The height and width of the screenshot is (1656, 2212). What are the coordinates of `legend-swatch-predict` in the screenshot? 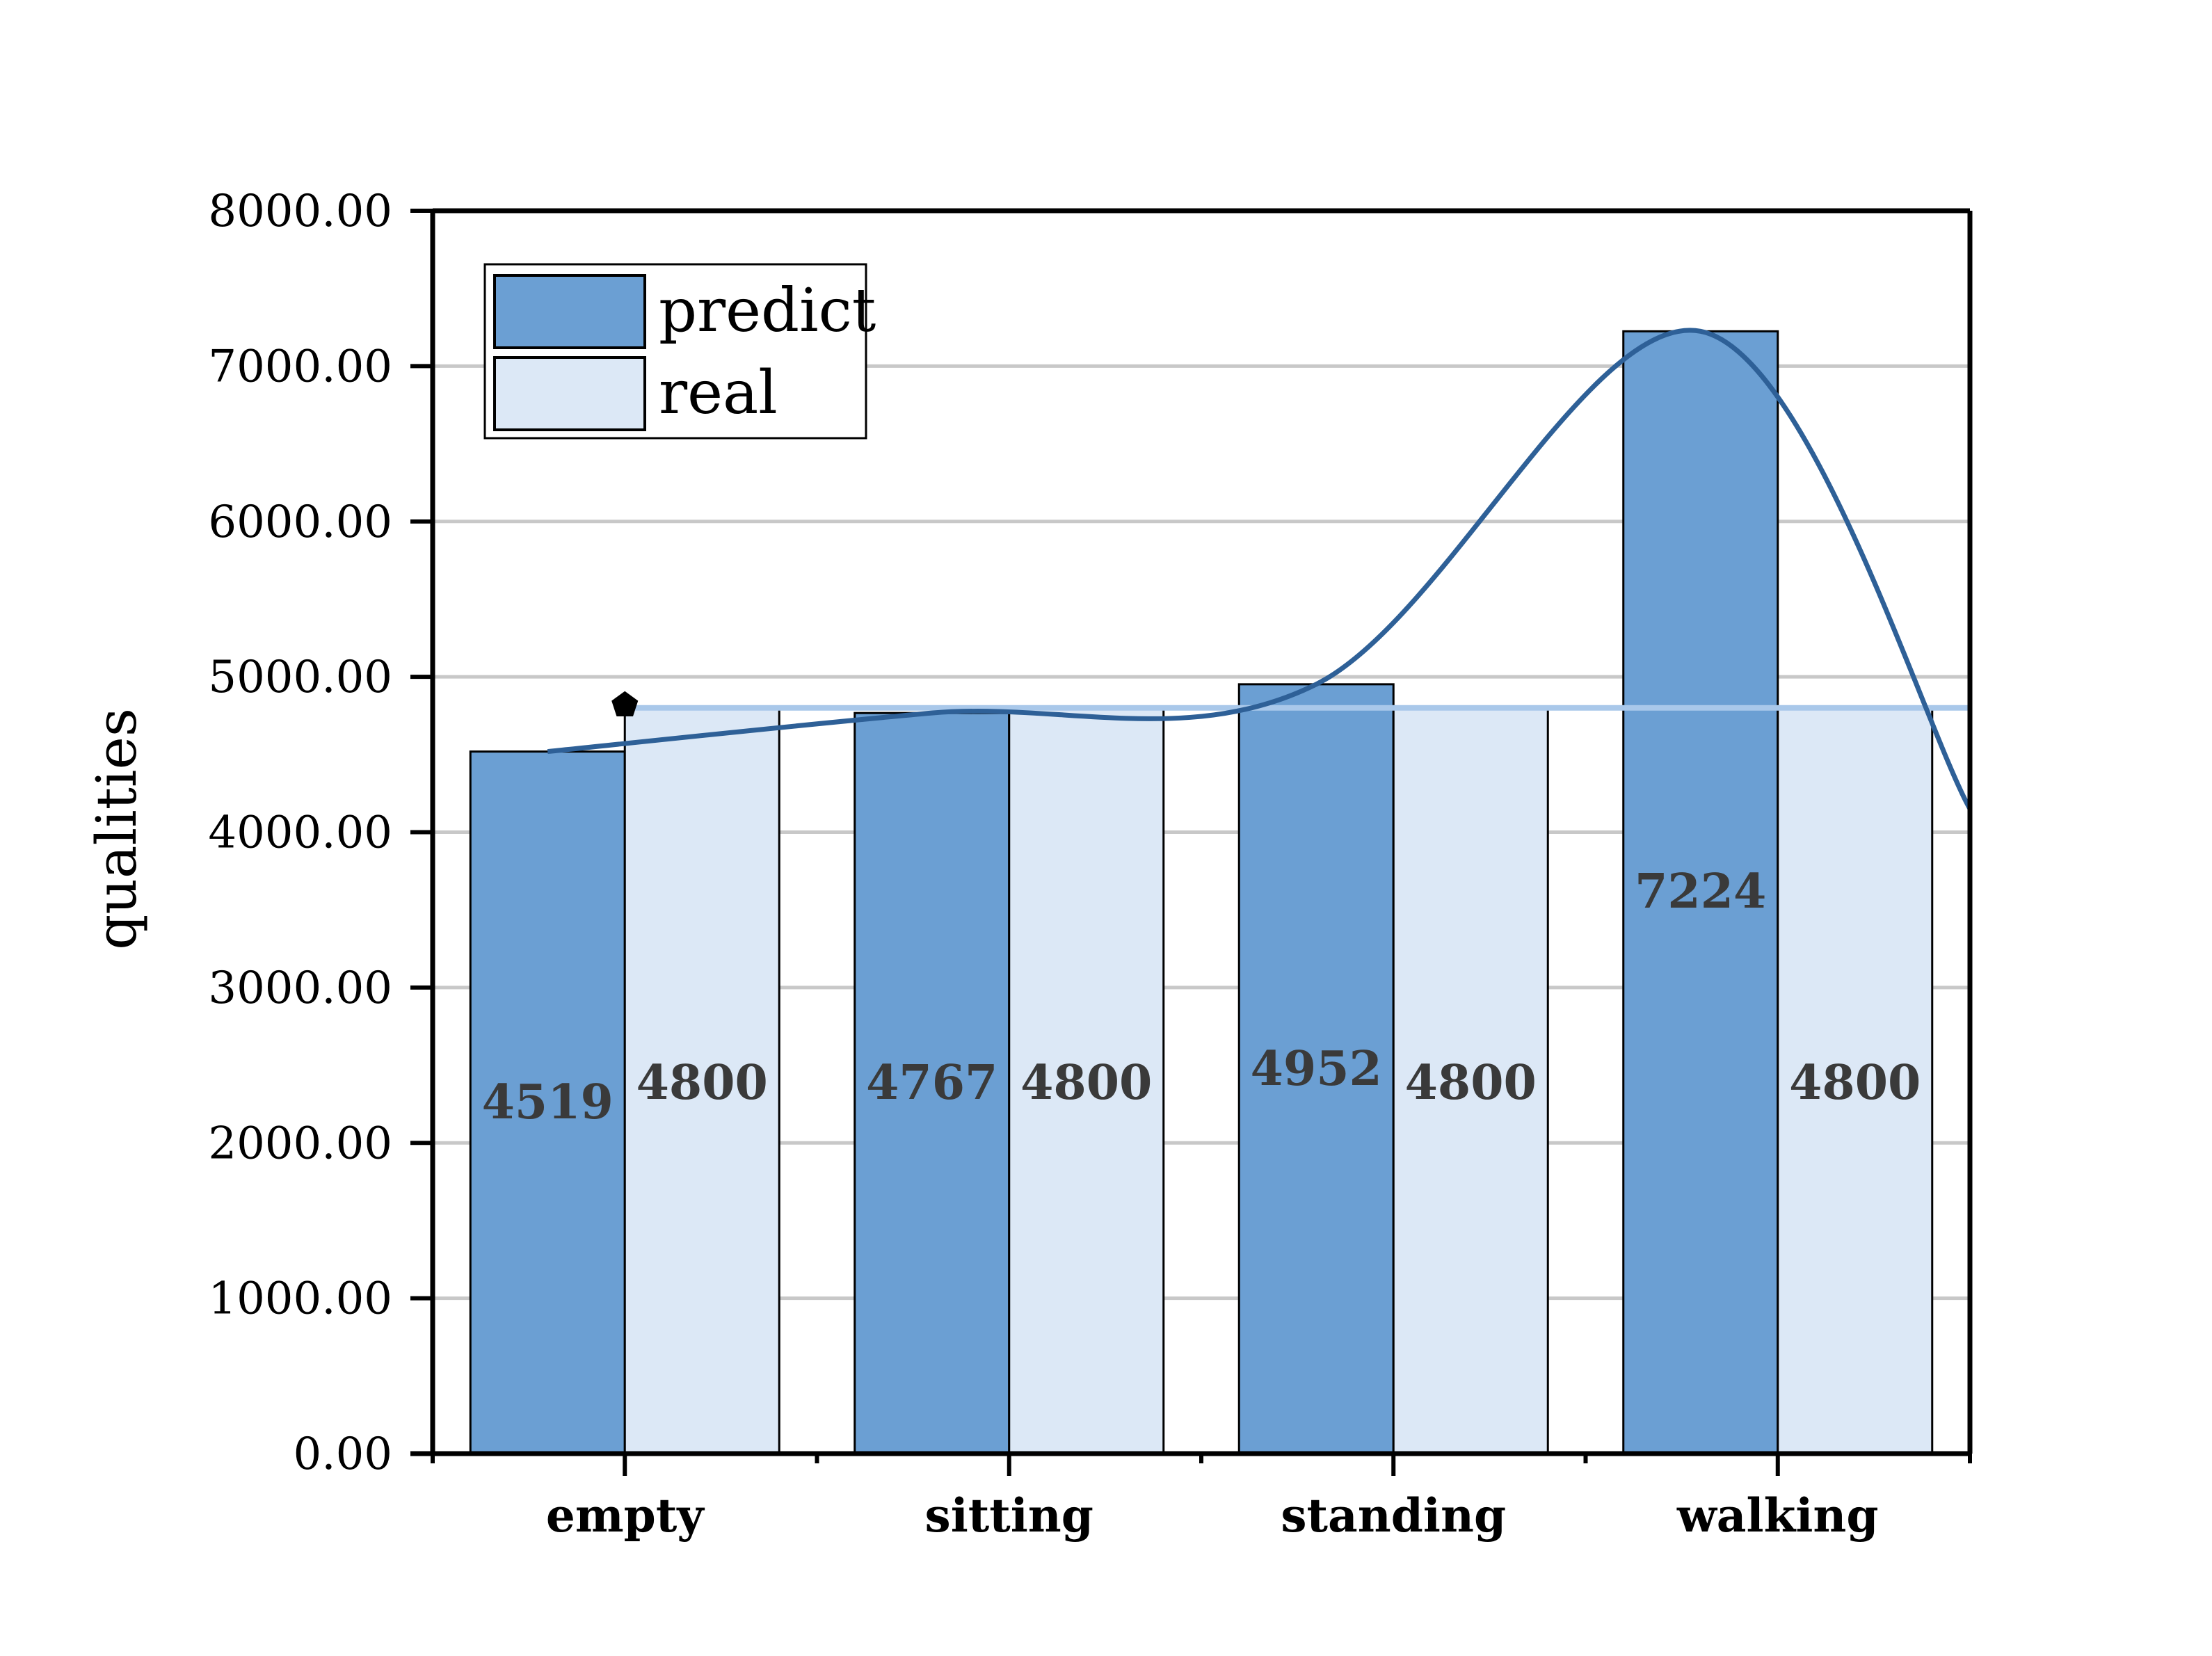 It's located at (569, 311).